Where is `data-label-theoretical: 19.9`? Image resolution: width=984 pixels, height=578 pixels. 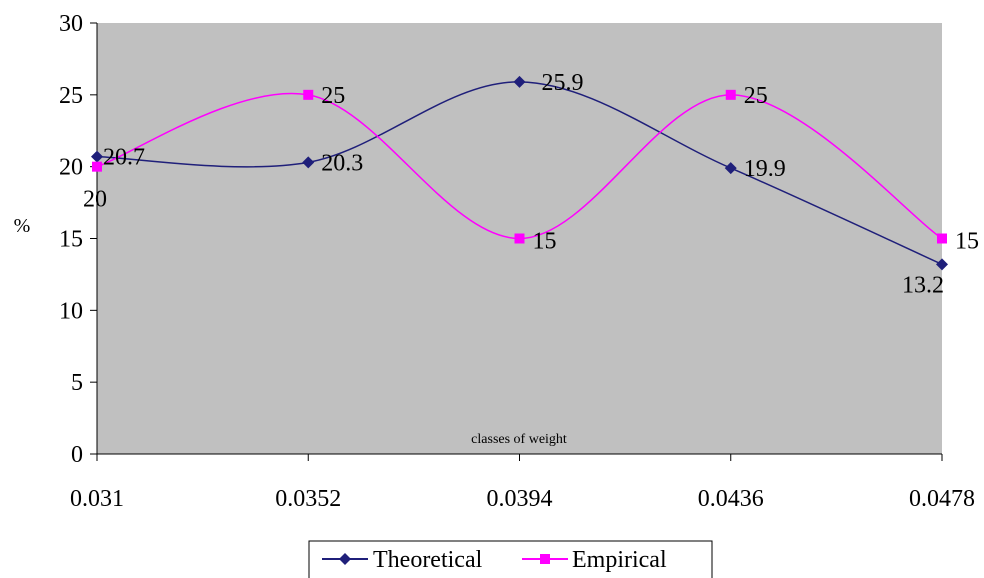 data-label-theoretical: 19.9 is located at coordinates (765, 169).